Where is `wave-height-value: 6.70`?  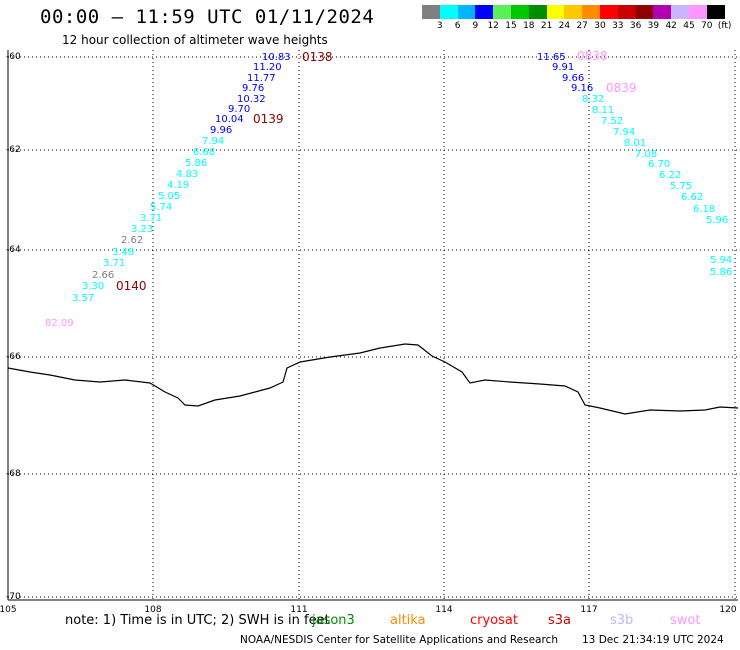 wave-height-value: 6.70 is located at coordinates (659, 164).